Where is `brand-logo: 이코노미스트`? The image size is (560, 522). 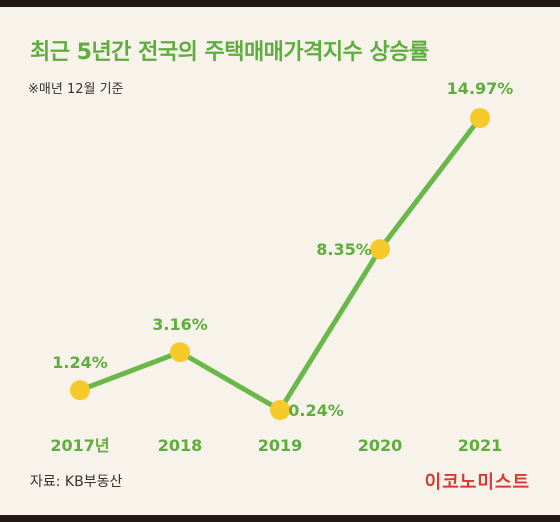 brand-logo: 이코노미스트 is located at coordinates (477, 482).